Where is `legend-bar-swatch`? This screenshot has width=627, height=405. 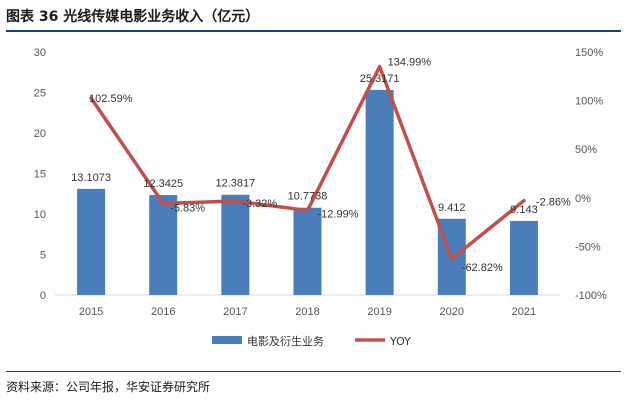
legend-bar-swatch is located at coordinates (227, 340).